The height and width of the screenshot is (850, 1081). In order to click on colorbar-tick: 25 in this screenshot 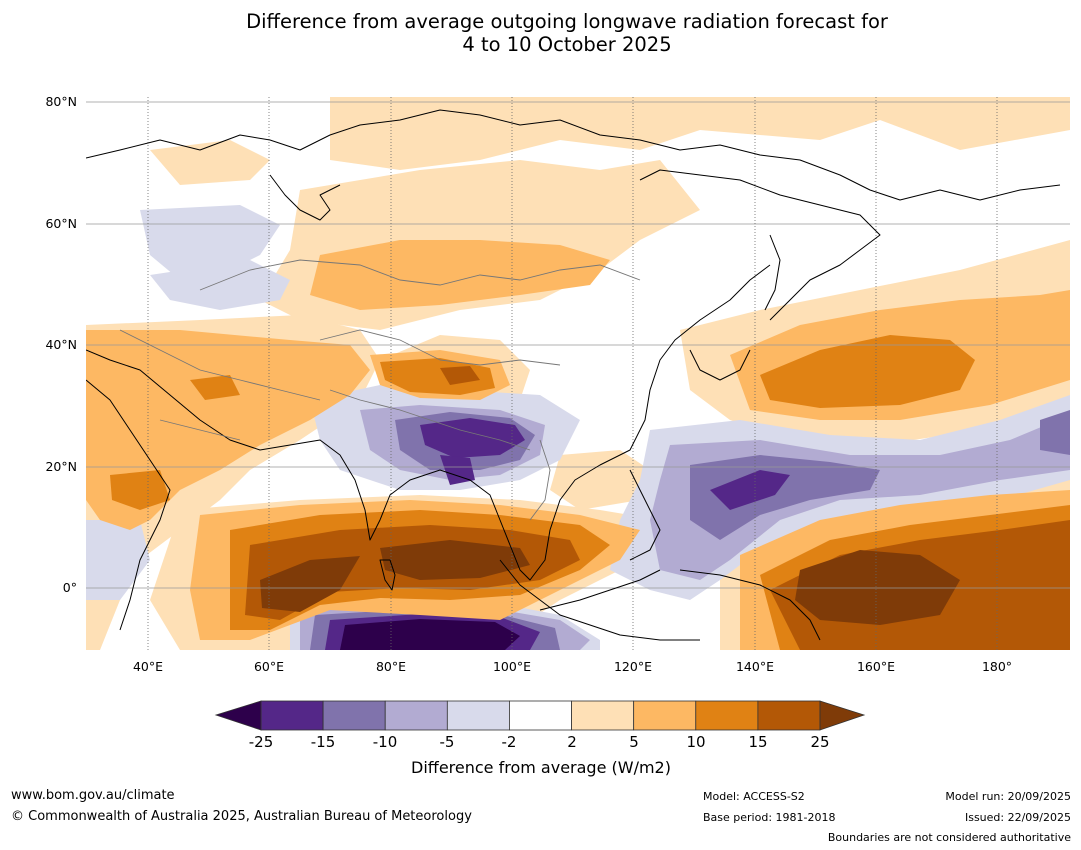, I will do `click(820, 742)`.